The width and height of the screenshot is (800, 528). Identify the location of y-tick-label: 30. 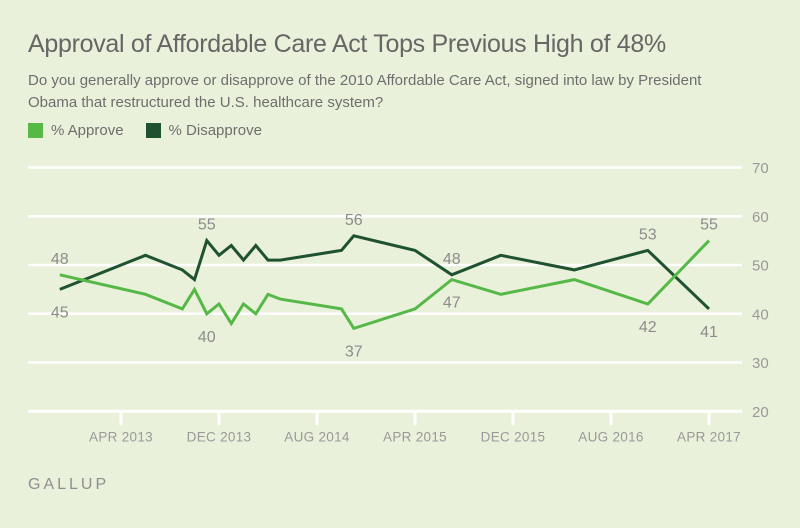
(760, 363).